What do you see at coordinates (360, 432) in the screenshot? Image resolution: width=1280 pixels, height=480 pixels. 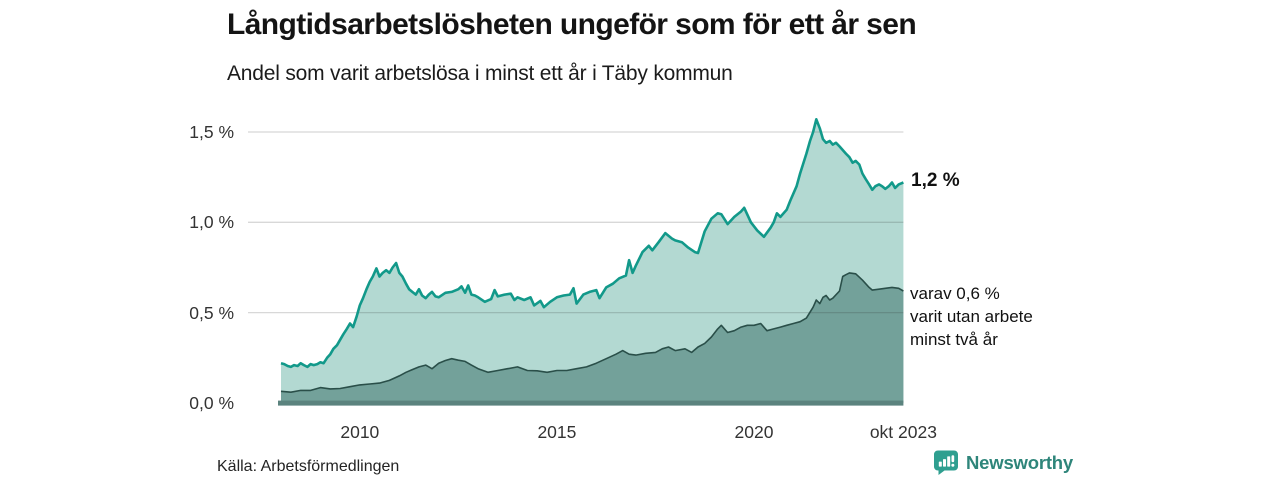 I see `x-tick-label: 2010` at bounding box center [360, 432].